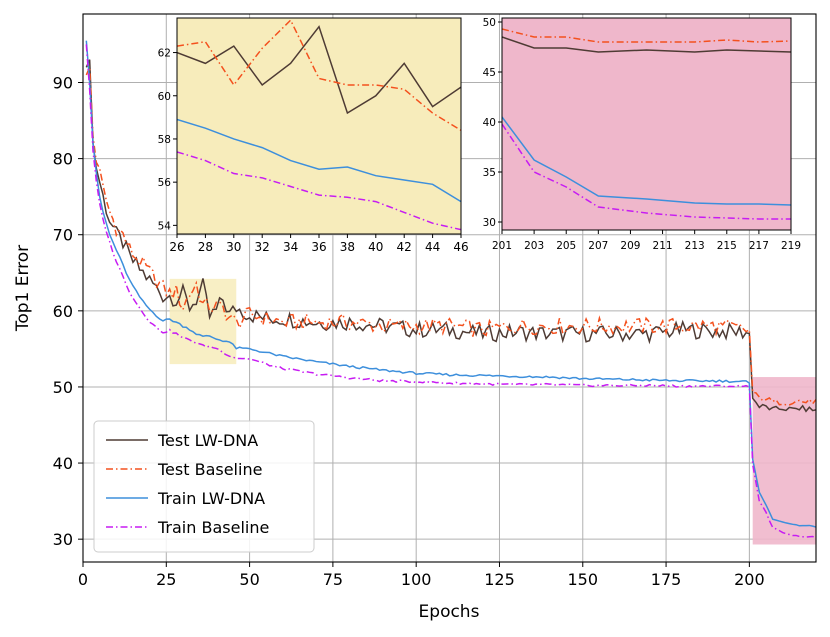 The width and height of the screenshot is (830, 637). I want to click on inset-2-x-tick-label-205: 205, so click(566, 246).